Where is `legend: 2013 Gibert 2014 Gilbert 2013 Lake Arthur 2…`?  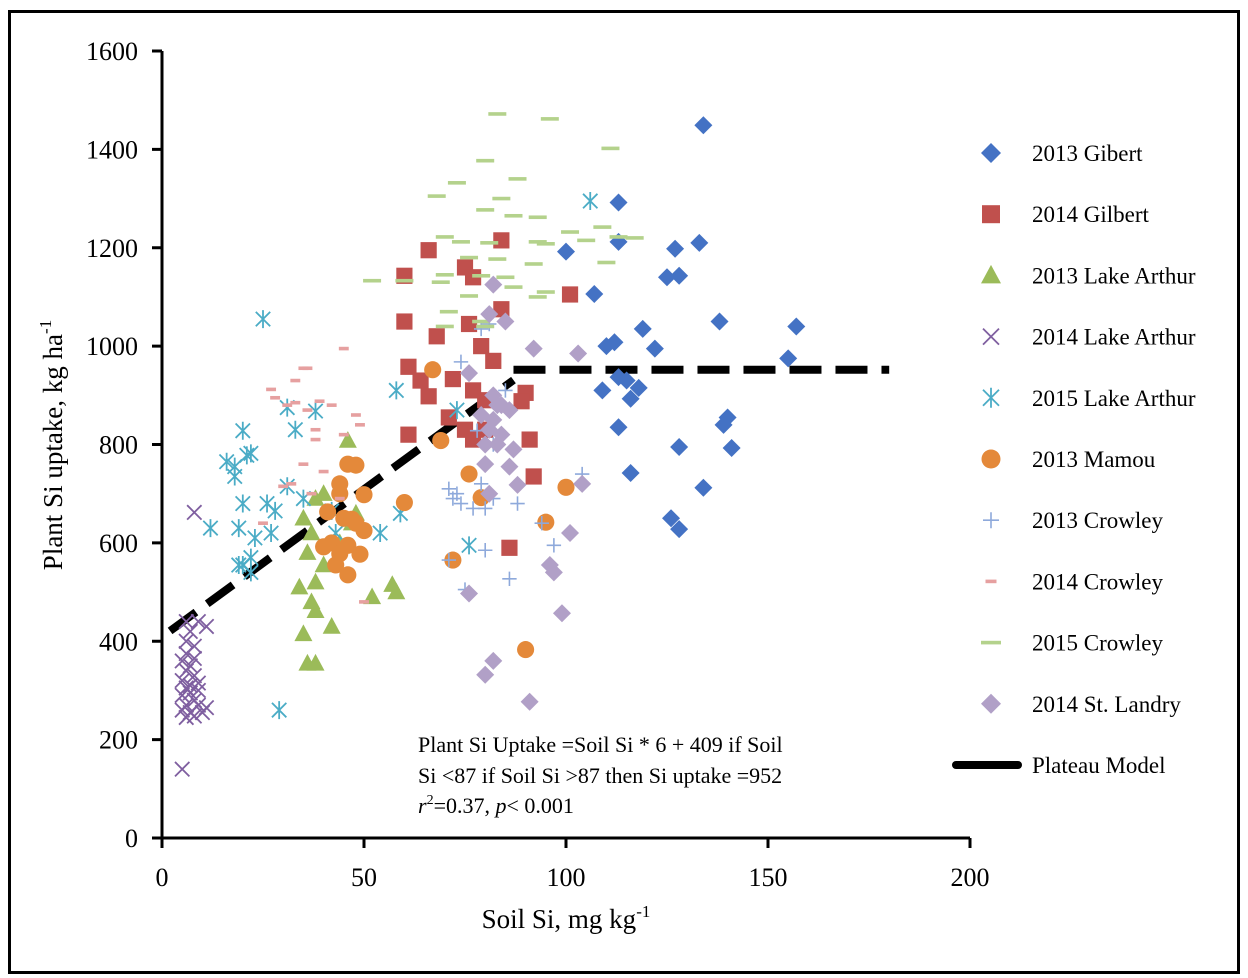 legend: 2013 Gibert 2014 Gilbert 2013 Lake Arthur 2… is located at coordinates (1074, 459).